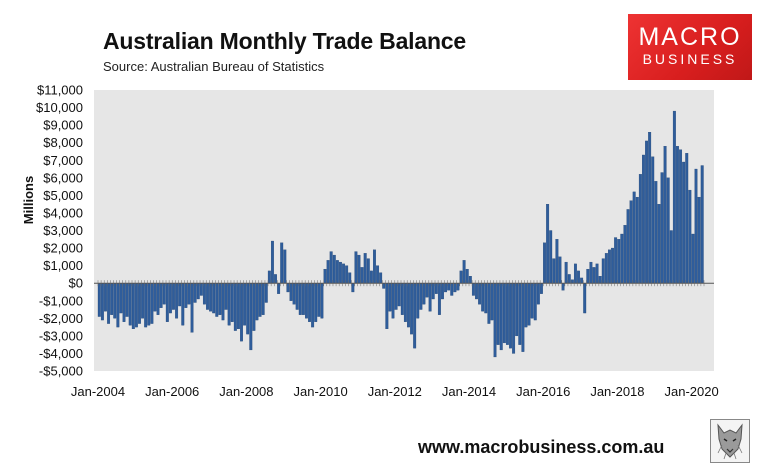 The height and width of the screenshot is (476, 760). What do you see at coordinates (61, 318) in the screenshot?
I see `y-tick-label: -$2,000` at bounding box center [61, 318].